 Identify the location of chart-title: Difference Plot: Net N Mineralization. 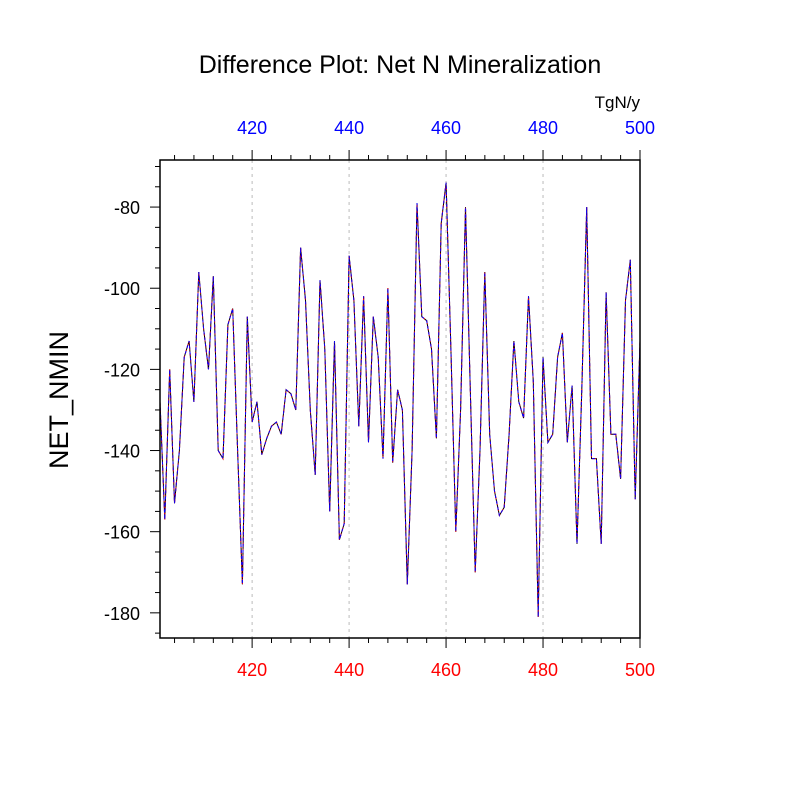
(400, 65).